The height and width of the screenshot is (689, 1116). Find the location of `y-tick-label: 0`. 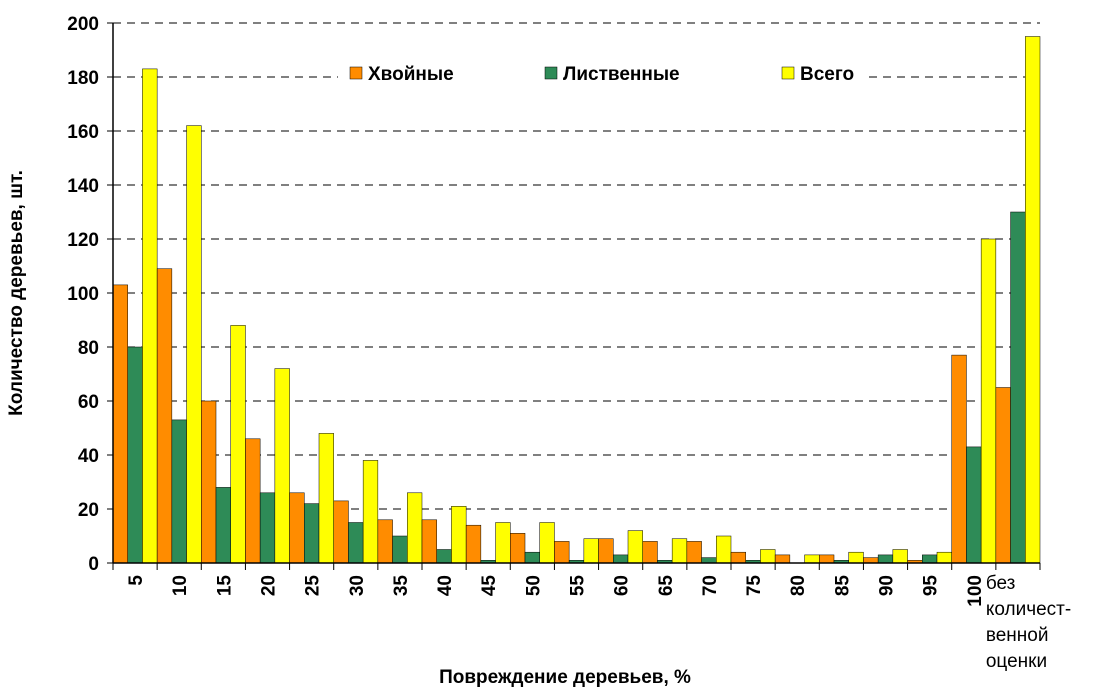

y-tick-label: 0 is located at coordinates (93, 564).